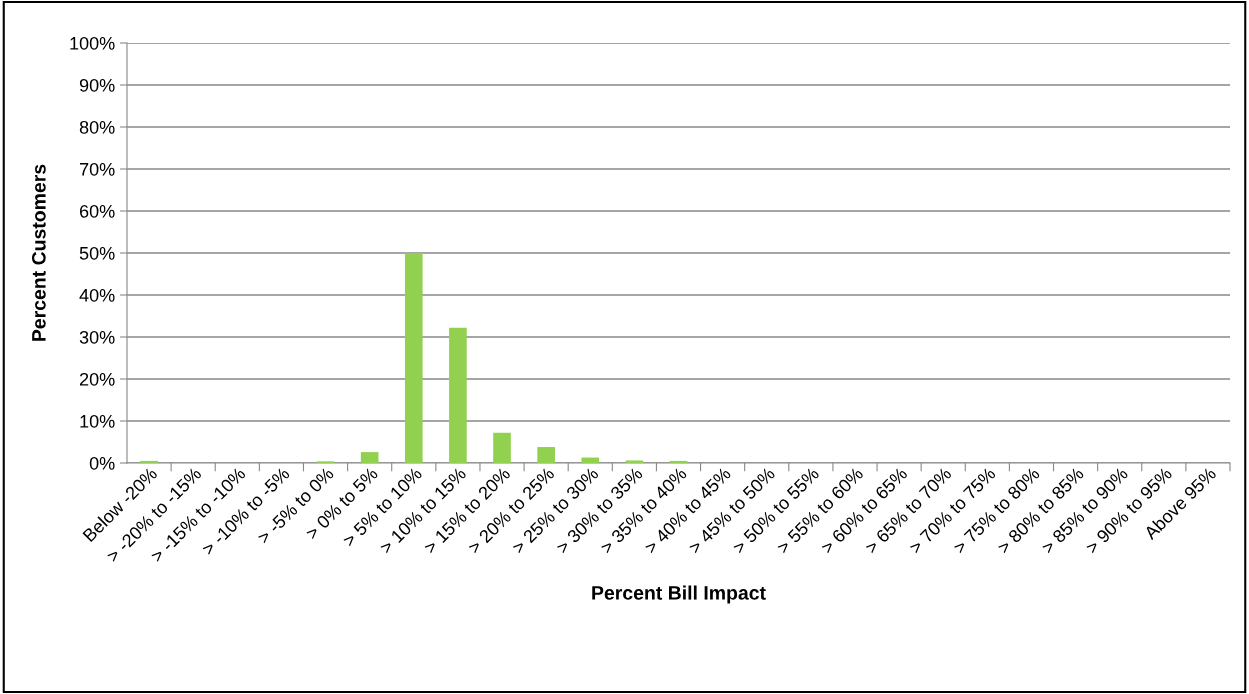 Image resolution: width=1249 pixels, height=694 pixels. I want to click on y-tick-label: 70%, so click(97, 169).